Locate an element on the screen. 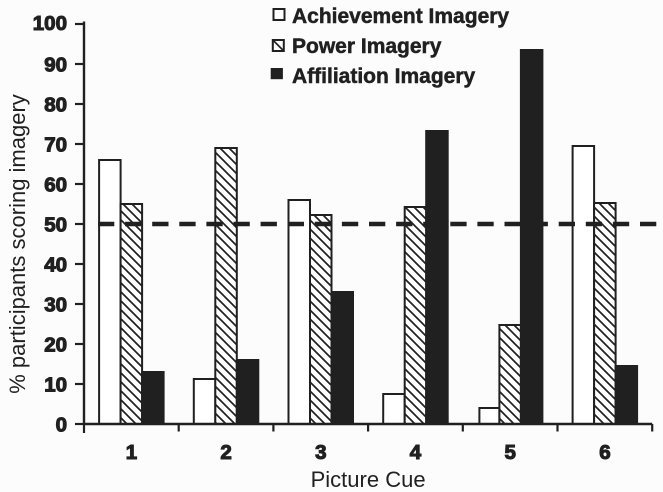 The width and height of the screenshot is (663, 492). svg-text: % participants scoring imagery is located at coordinates (17, 244).